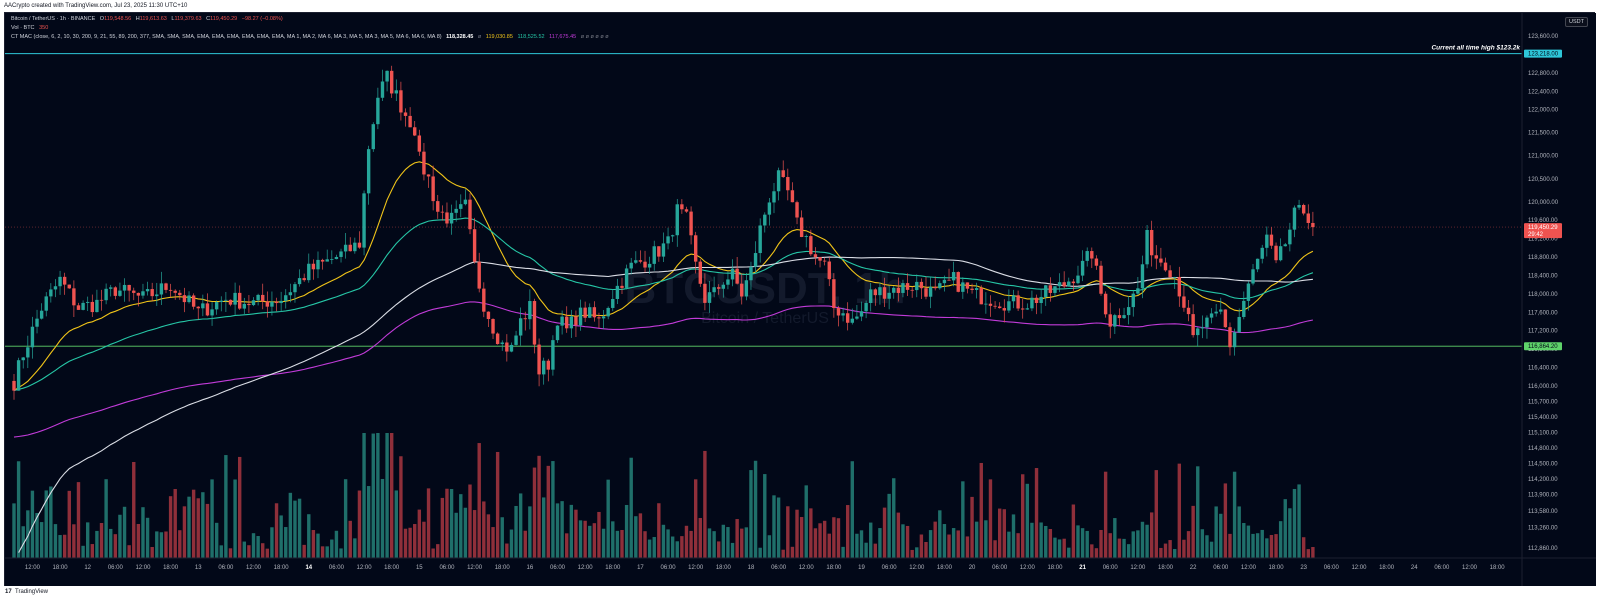  I want to click on support-price-tag: 116,864.20, so click(1543, 347).